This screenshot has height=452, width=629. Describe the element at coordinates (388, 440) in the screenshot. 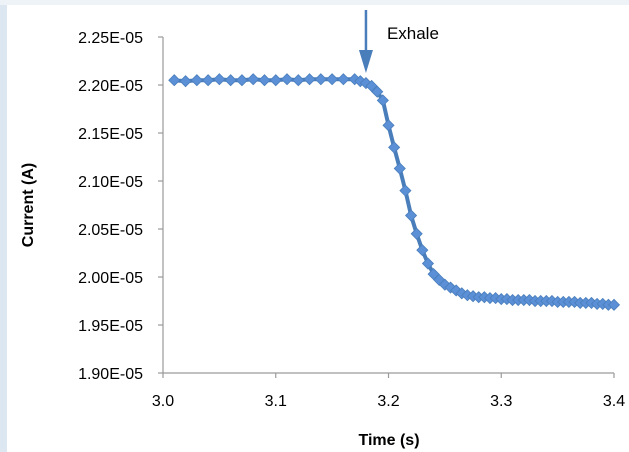

I see `x-axis-title: Time (s)` at that location.